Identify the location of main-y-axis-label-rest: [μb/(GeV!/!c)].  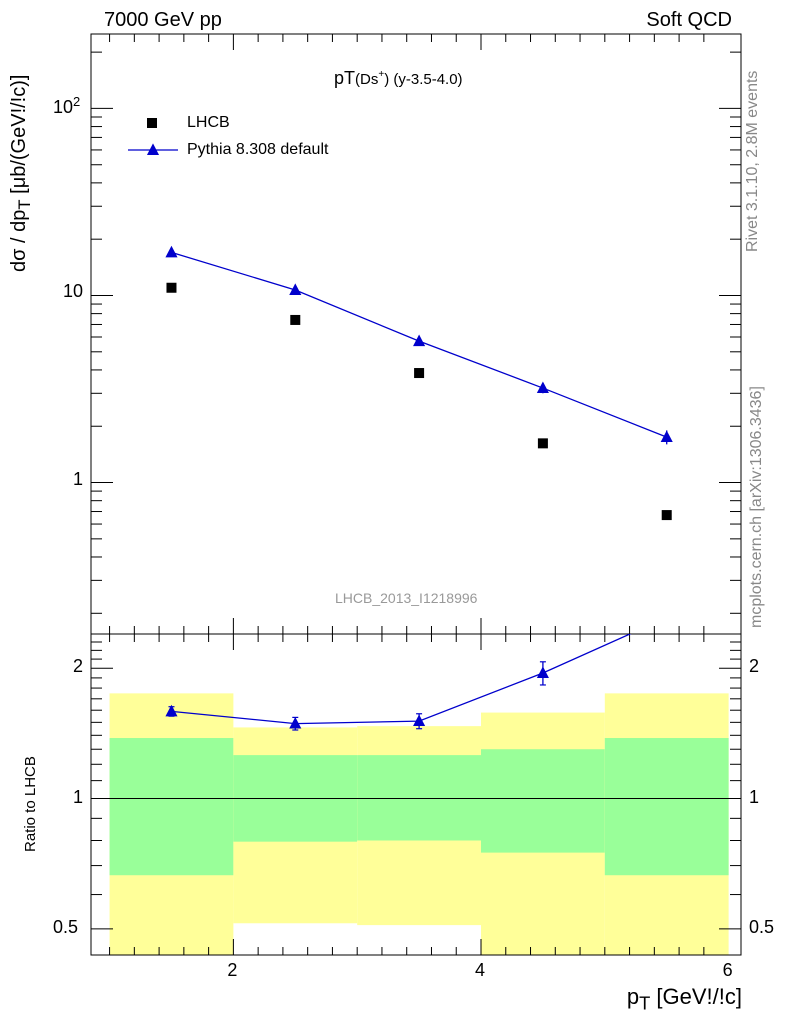
(19, 137).